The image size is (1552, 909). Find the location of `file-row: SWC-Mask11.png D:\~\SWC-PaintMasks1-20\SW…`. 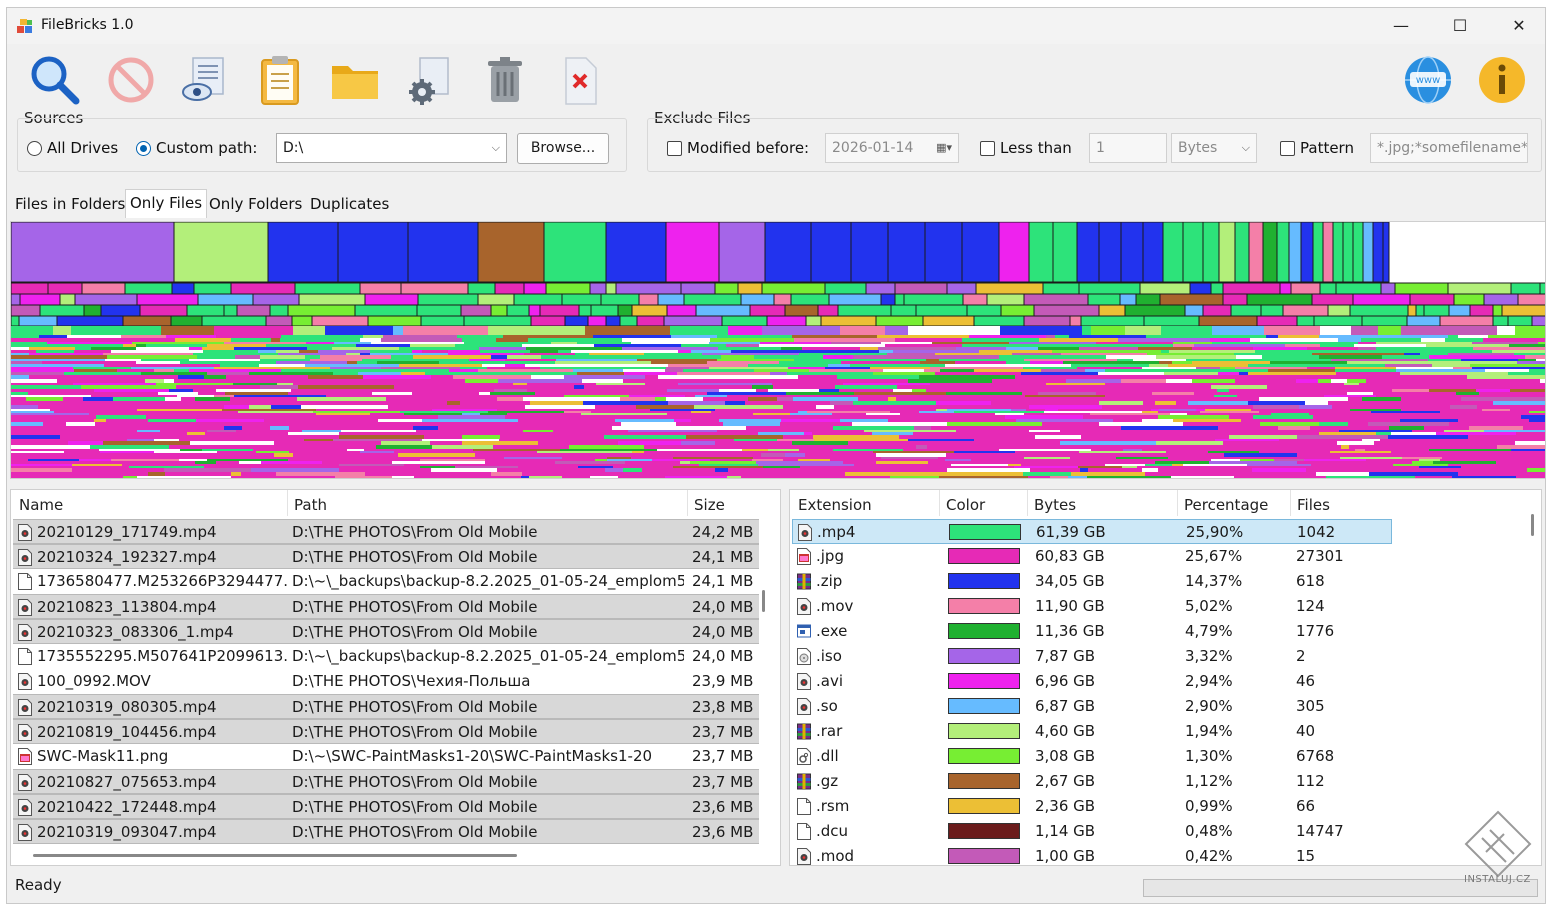

file-row: SWC-Mask11.png D:\~\SWC-PaintMasks1-20\SW… is located at coordinates (386, 756).